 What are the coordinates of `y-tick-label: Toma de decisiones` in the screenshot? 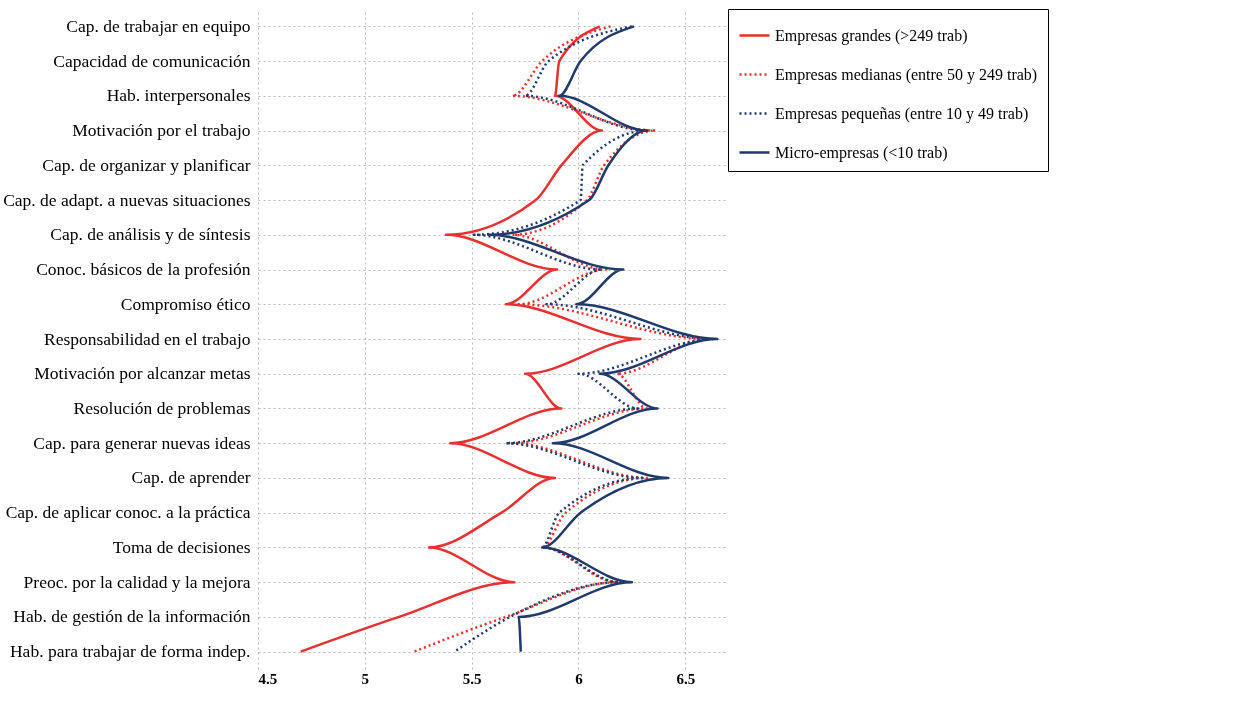 It's located at (181, 546).